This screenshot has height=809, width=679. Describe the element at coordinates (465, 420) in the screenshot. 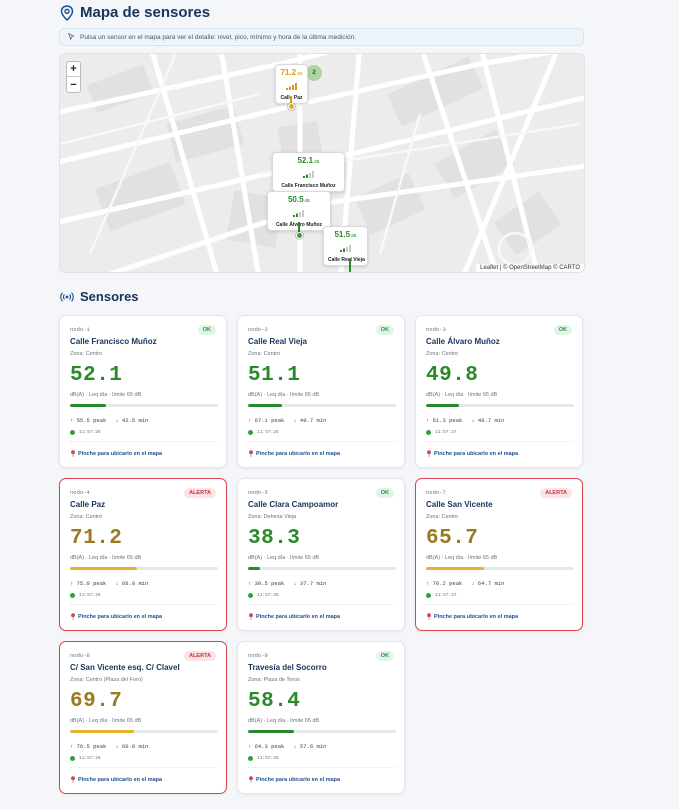

I see `peak-min-row: ↑ 51.3 peak ↓ 46.7 min` at that location.